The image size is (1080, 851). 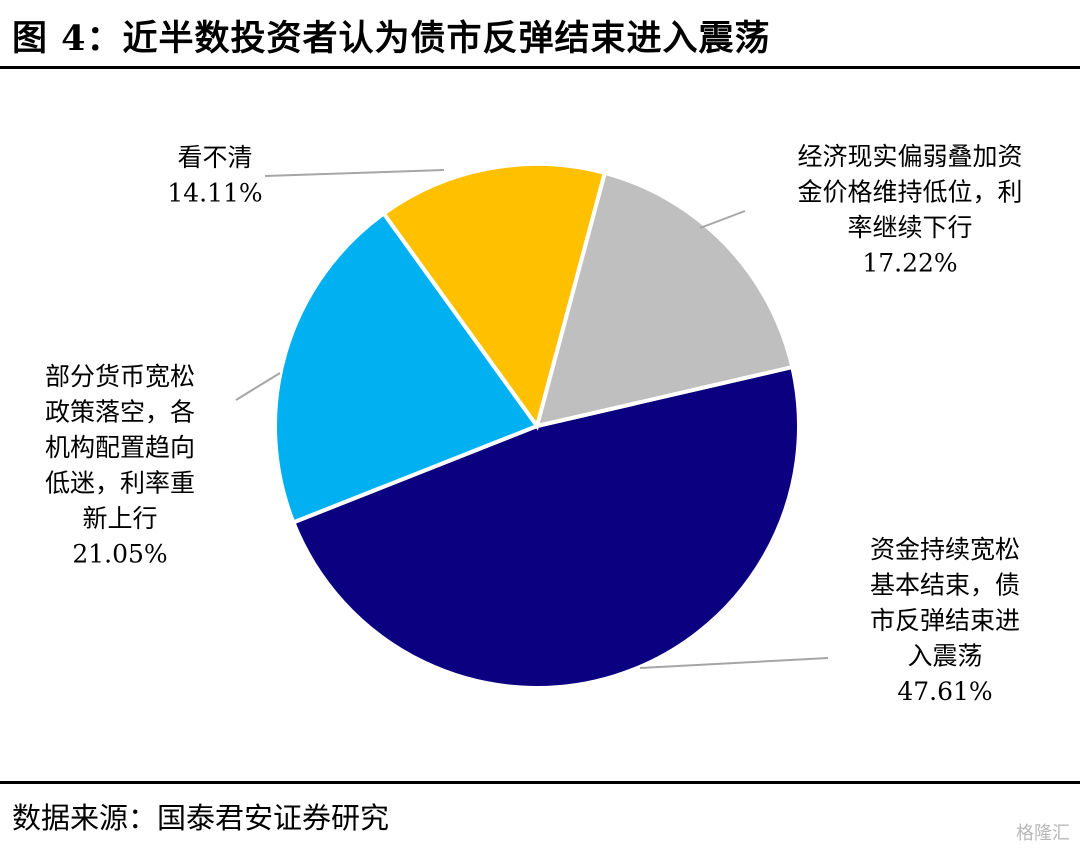 What do you see at coordinates (945, 620) in the screenshot?
I see `slice-category-label-1: 市反弹结束进` at bounding box center [945, 620].